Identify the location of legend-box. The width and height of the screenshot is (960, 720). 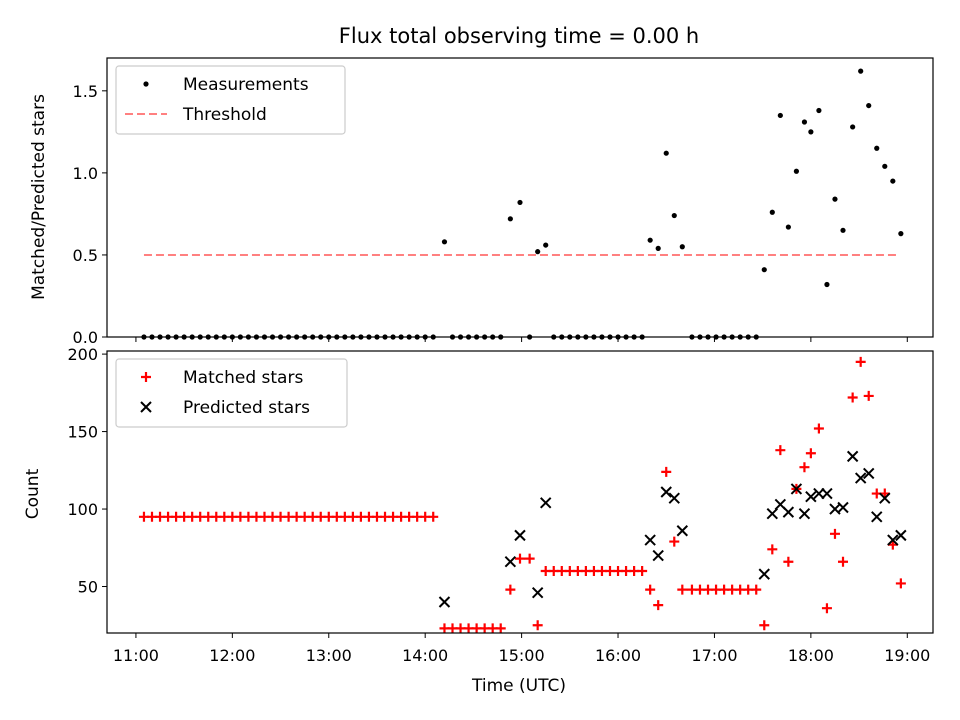
(231, 393).